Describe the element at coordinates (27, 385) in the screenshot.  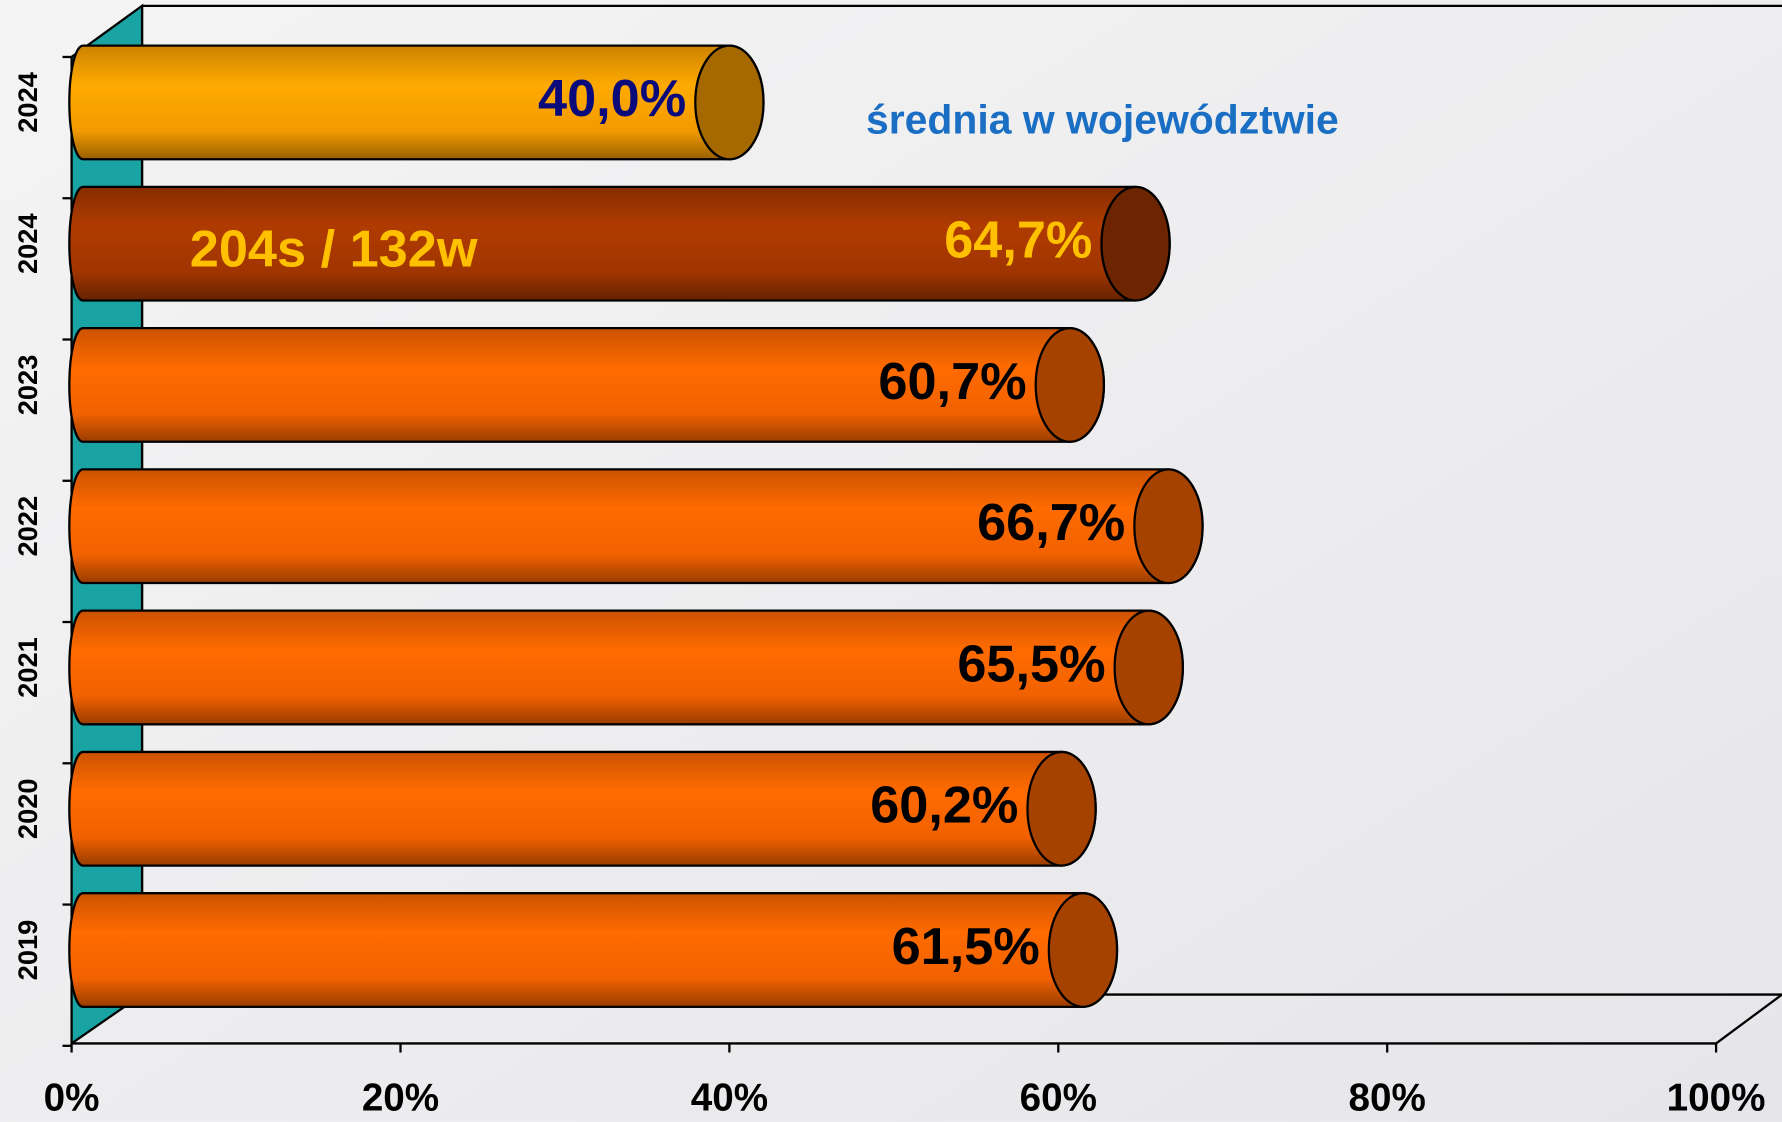
I see `y-tick-label: 2023` at that location.